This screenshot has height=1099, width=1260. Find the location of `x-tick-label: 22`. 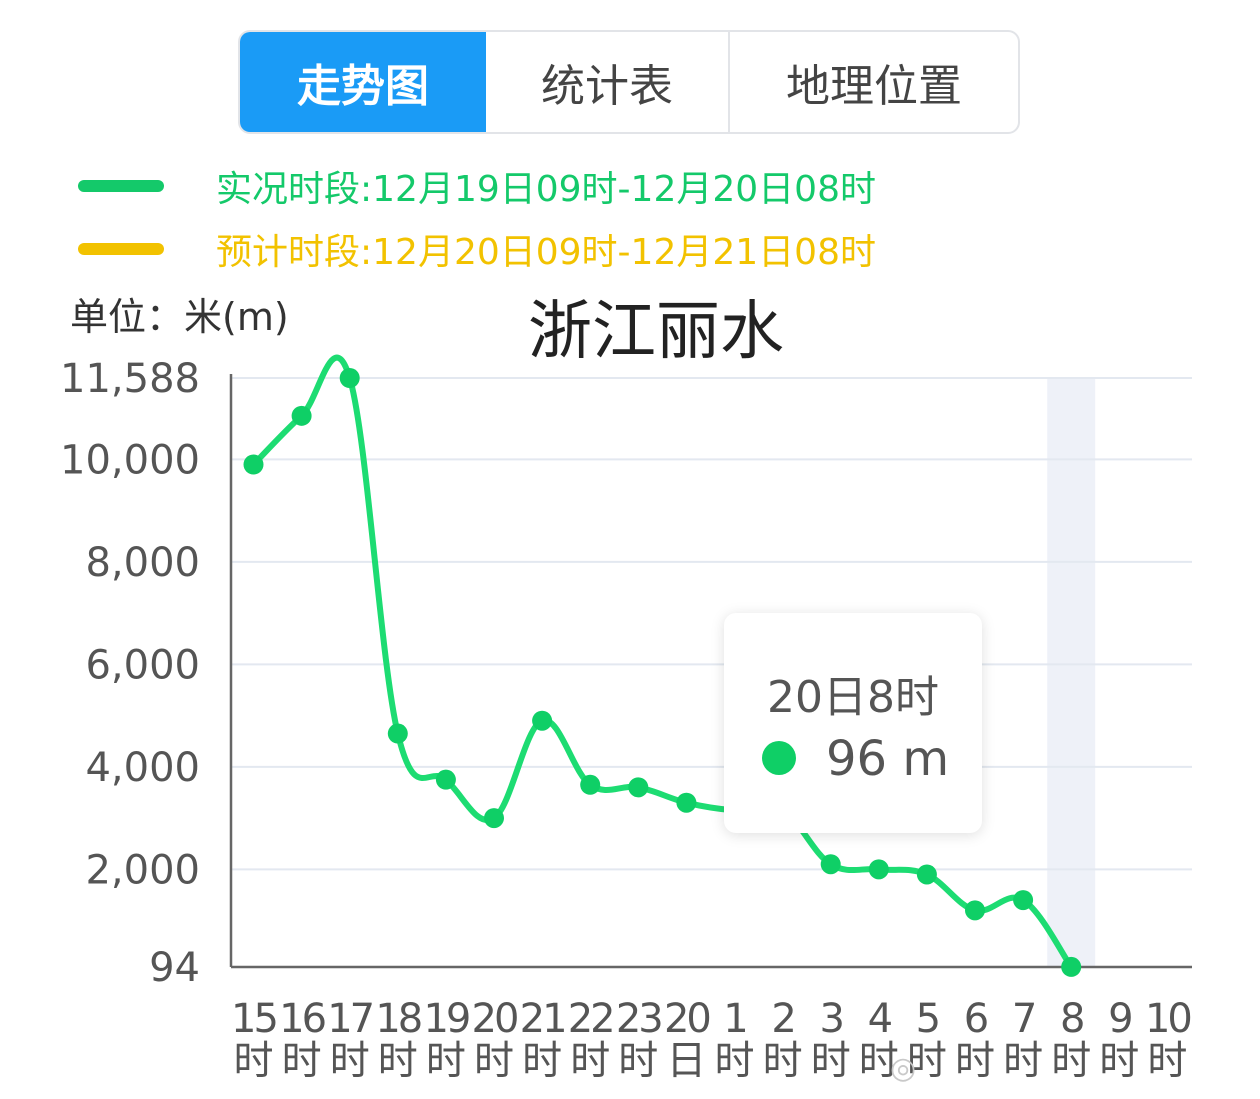

x-tick-label: 22 is located at coordinates (590, 1019).